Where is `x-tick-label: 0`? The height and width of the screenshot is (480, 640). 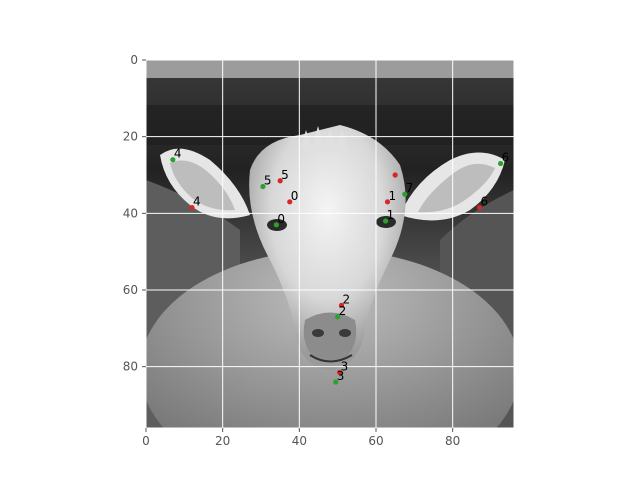 x-tick-label: 0 is located at coordinates (146, 441).